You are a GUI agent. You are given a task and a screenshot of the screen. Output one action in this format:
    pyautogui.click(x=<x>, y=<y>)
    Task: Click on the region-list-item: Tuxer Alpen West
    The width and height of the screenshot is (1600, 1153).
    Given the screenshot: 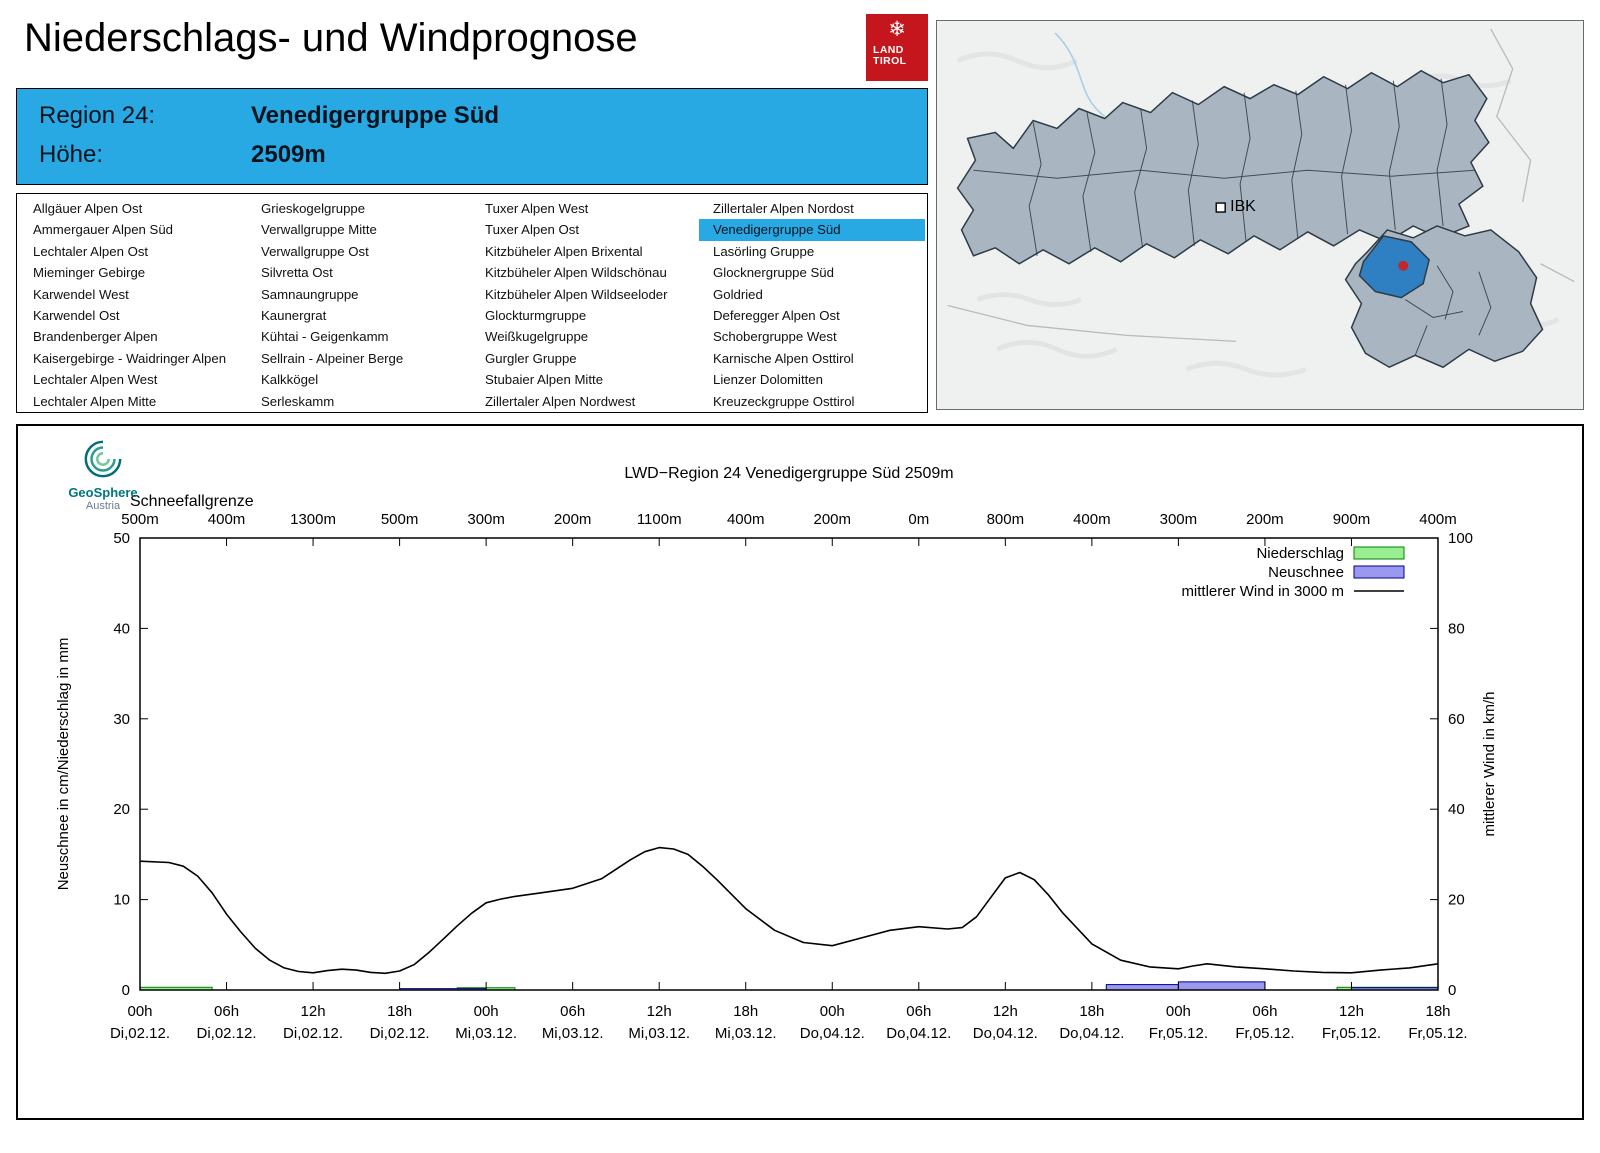 What is the action you would take?
    pyautogui.click(x=537, y=208)
    